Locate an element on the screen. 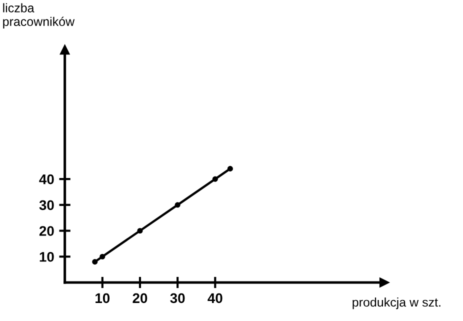  y-axis-title: liczba pracowników is located at coordinates (39, 15).